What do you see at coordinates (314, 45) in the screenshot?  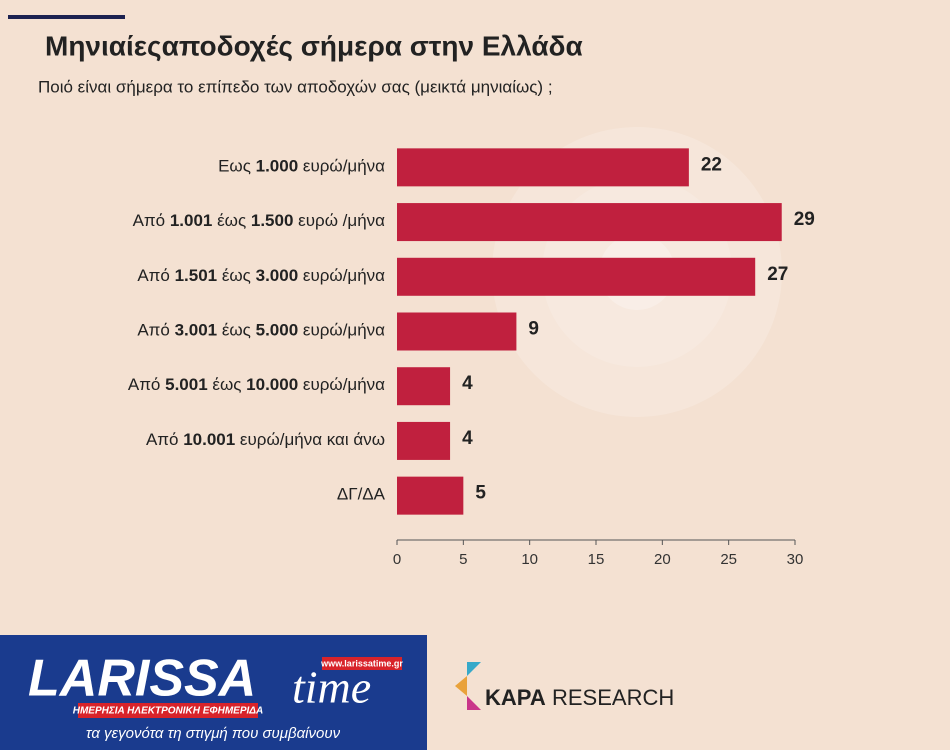 I see `chart-title: Μηνιαίεςαποδοχές σήμερα στην Ελλάδα` at bounding box center [314, 45].